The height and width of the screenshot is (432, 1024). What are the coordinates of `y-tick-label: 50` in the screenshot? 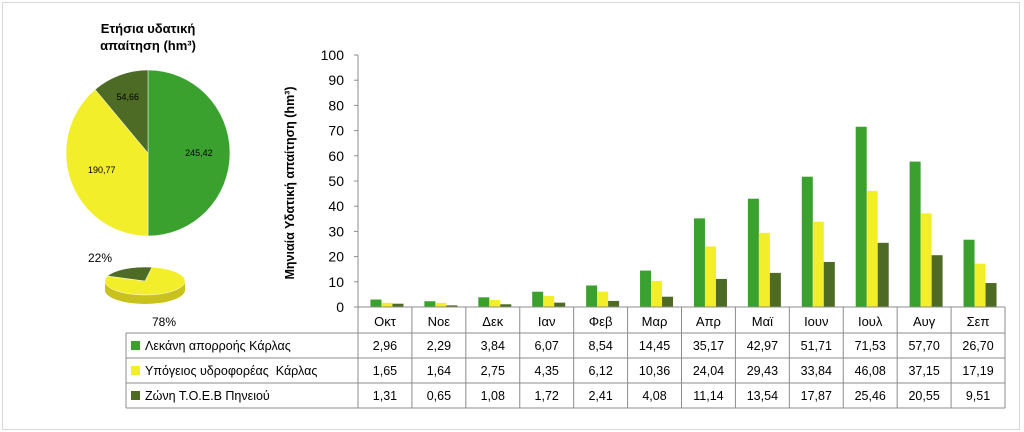 It's located at (336, 181).